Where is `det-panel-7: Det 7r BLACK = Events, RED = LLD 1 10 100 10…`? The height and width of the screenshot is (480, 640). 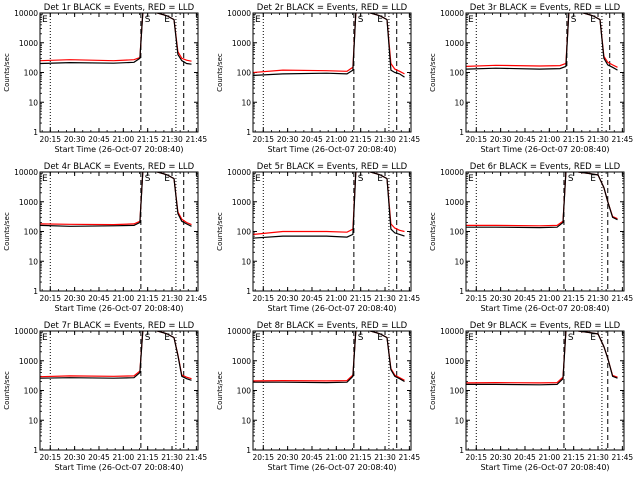
det-panel-7: Det 7r BLACK = Events, RED = LLD 1 10 100 10… is located at coordinates (105, 396).